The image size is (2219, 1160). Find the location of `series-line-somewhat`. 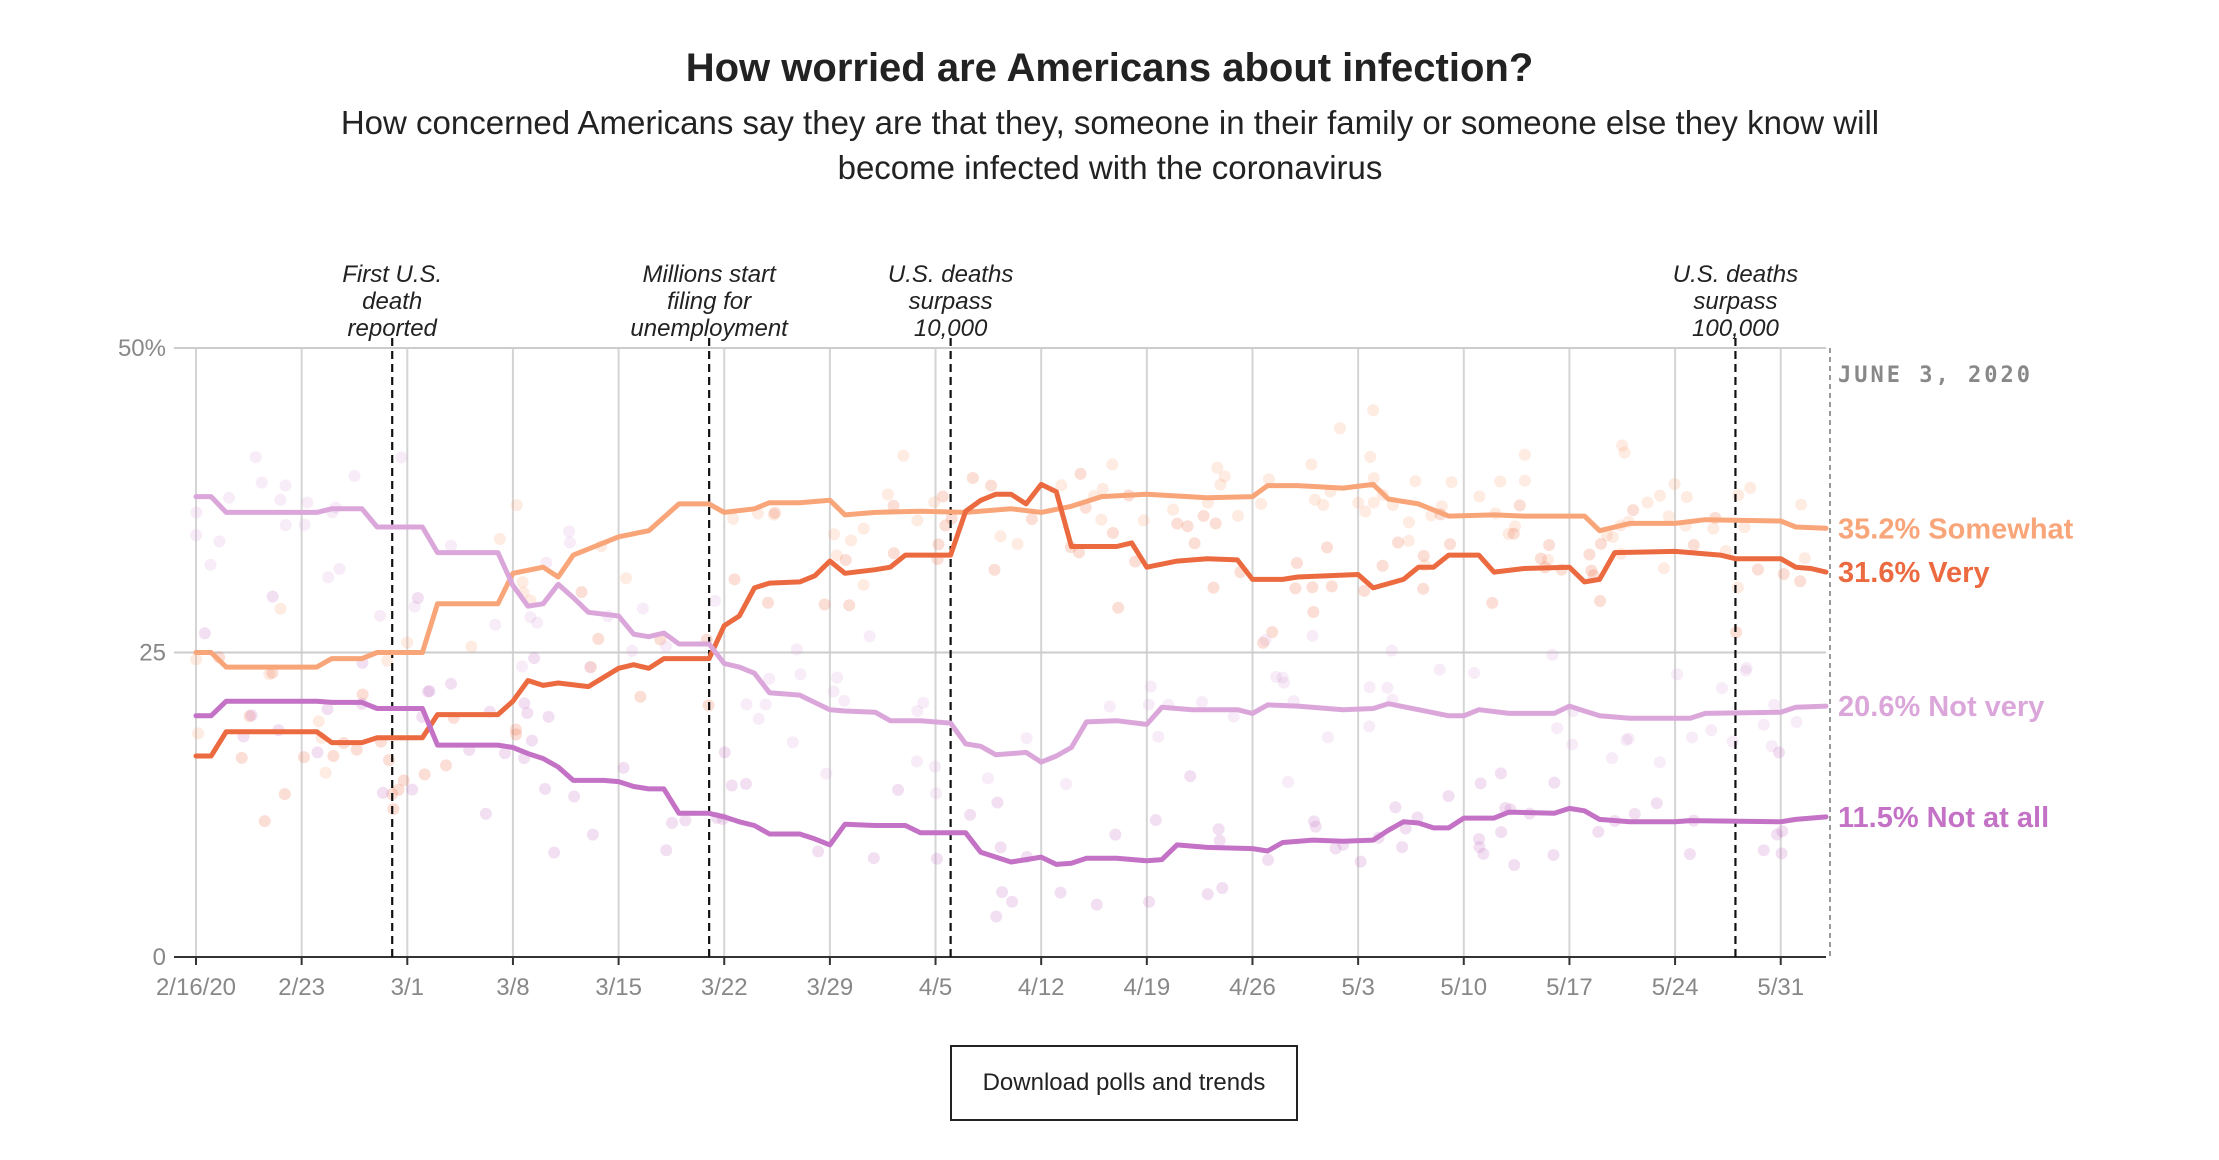

series-line-somewhat is located at coordinates (1011, 575).